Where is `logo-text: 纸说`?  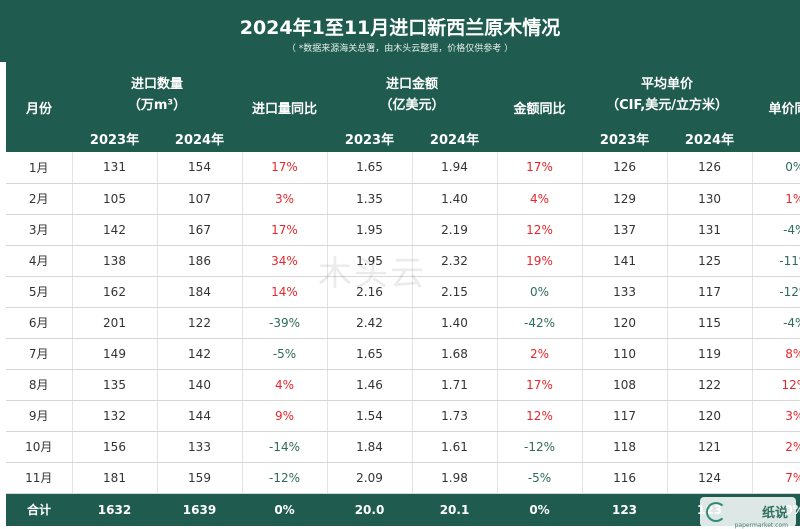
logo-text: 纸说 is located at coordinates (774, 513).